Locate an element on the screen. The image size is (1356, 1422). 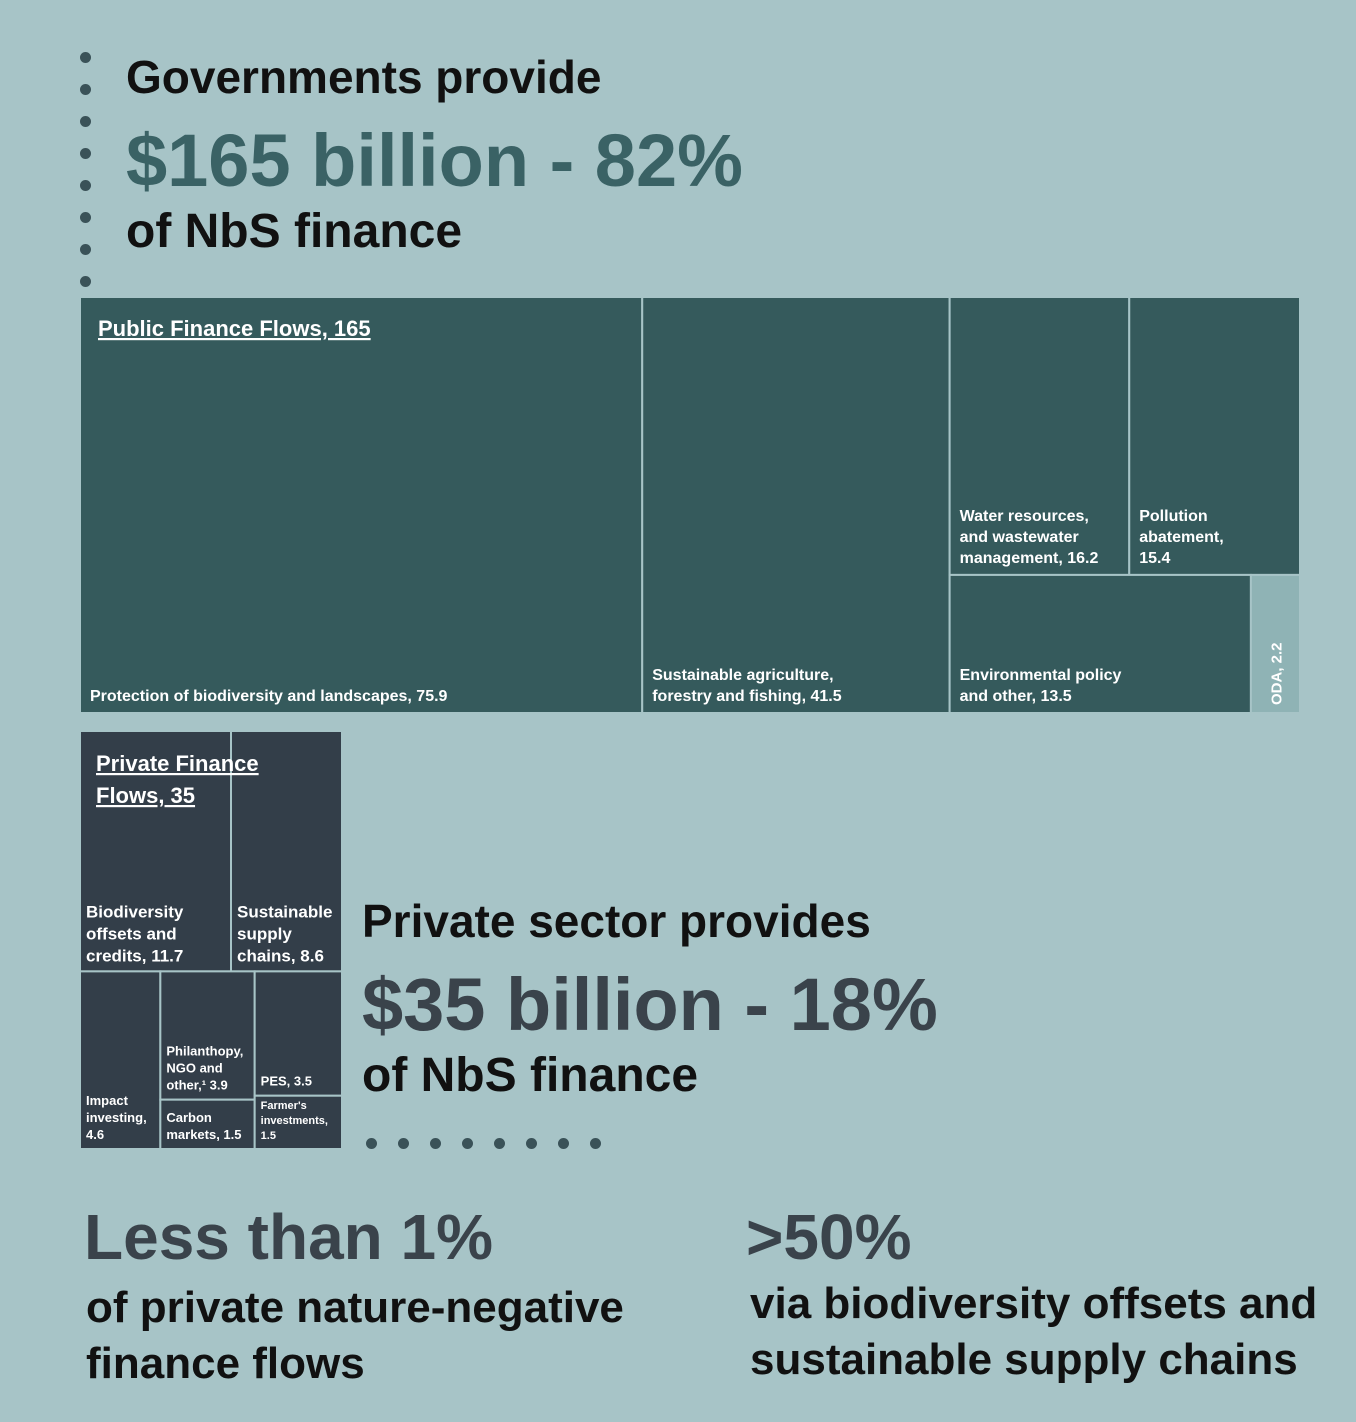
treemap-cell-protection-of-biodiversity-and-landscapes is located at coordinates (361, 505).